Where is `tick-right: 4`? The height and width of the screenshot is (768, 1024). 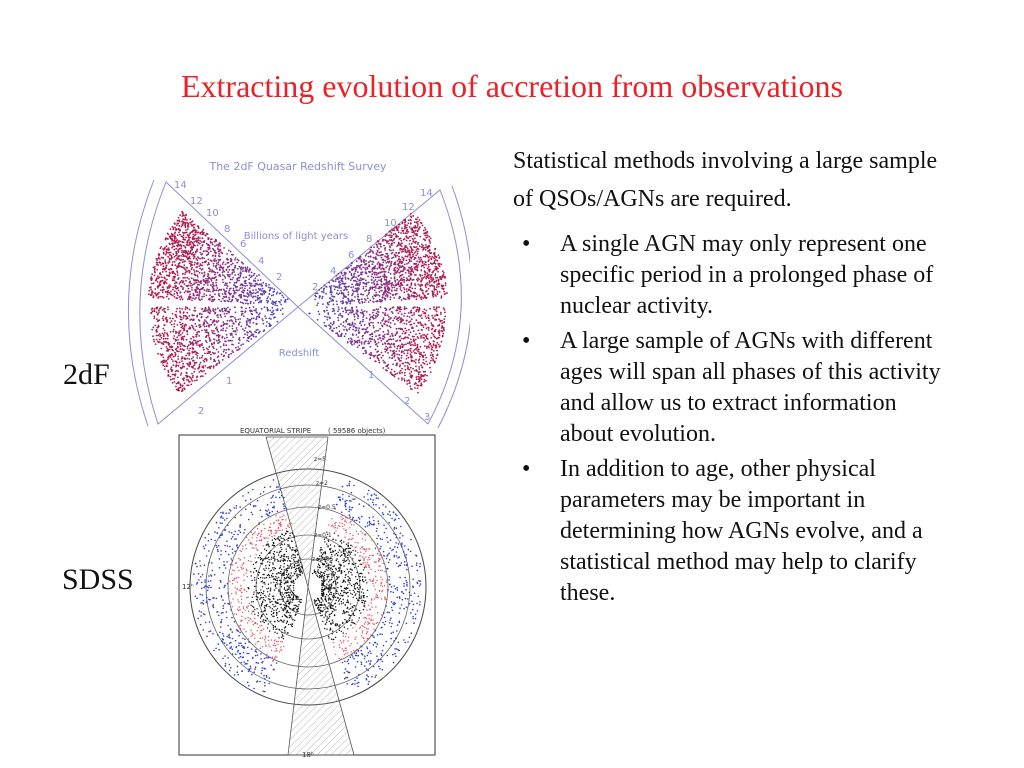 tick-right: 4 is located at coordinates (333, 271).